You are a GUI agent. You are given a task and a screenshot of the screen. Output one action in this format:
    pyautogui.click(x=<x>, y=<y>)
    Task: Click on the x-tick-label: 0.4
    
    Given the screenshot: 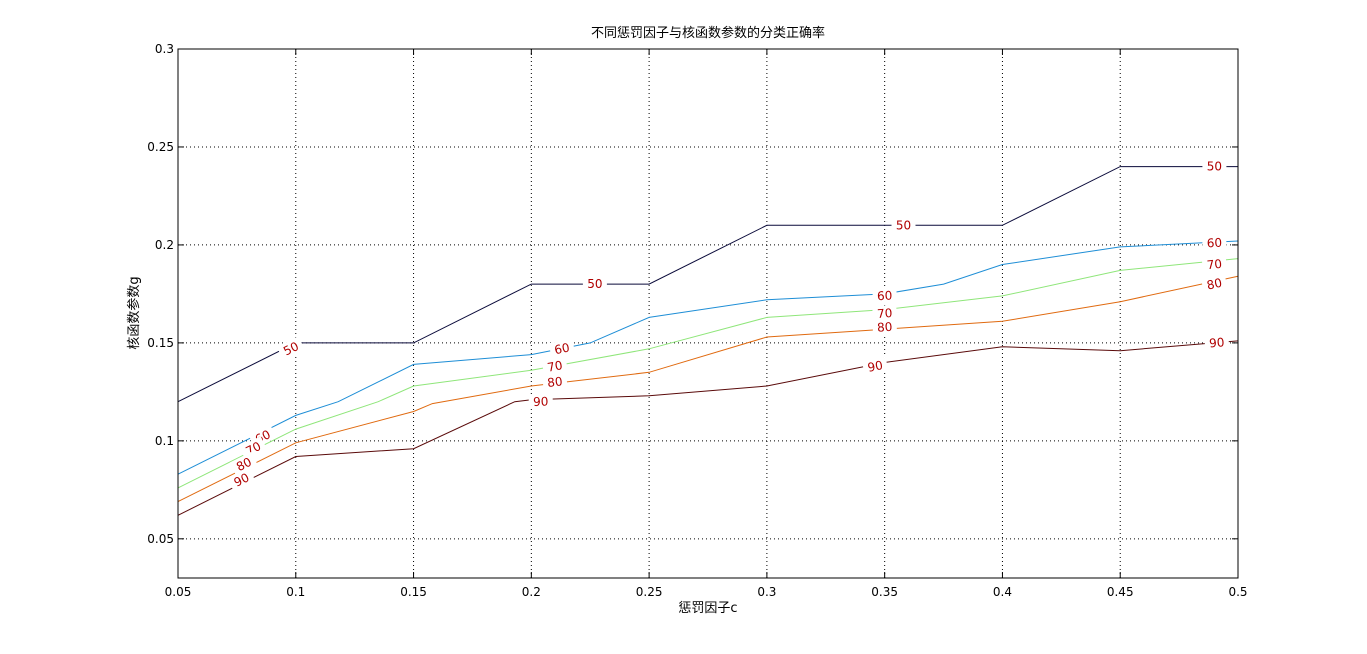 What is the action you would take?
    pyautogui.click(x=1002, y=592)
    